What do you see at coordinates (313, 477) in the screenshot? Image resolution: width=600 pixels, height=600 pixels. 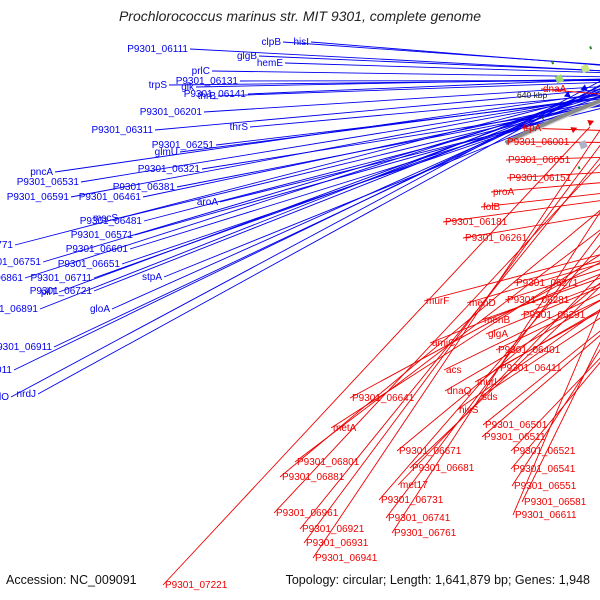 I see `reverse-gene-label: P9301_06881` at bounding box center [313, 477].